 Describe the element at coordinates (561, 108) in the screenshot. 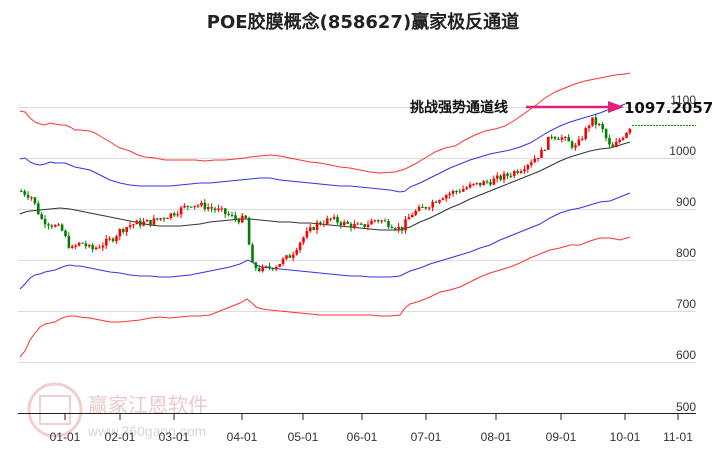

I see `challenge-annotation: 挑战强势通道线 1097.2057` at that location.